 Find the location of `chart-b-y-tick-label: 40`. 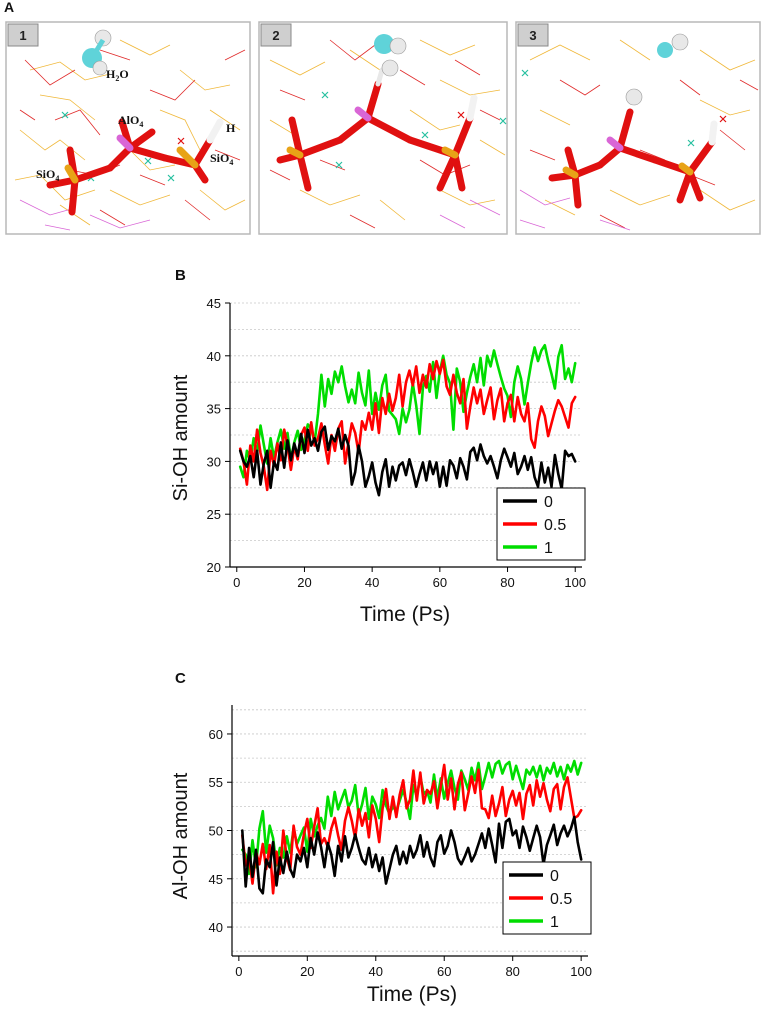

chart-b-y-tick-label: 40 is located at coordinates (214, 356).